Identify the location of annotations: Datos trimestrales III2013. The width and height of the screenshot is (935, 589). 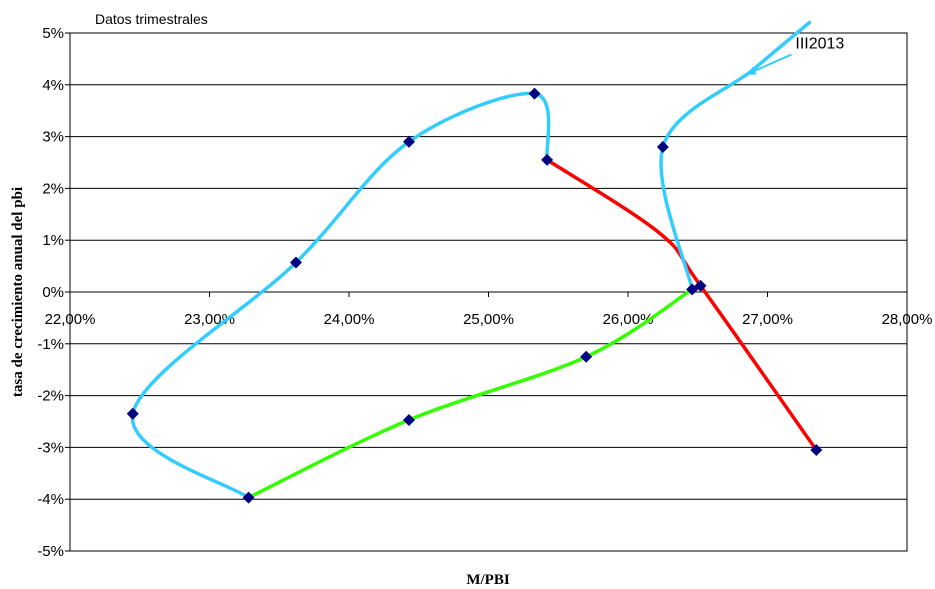
(469, 43).